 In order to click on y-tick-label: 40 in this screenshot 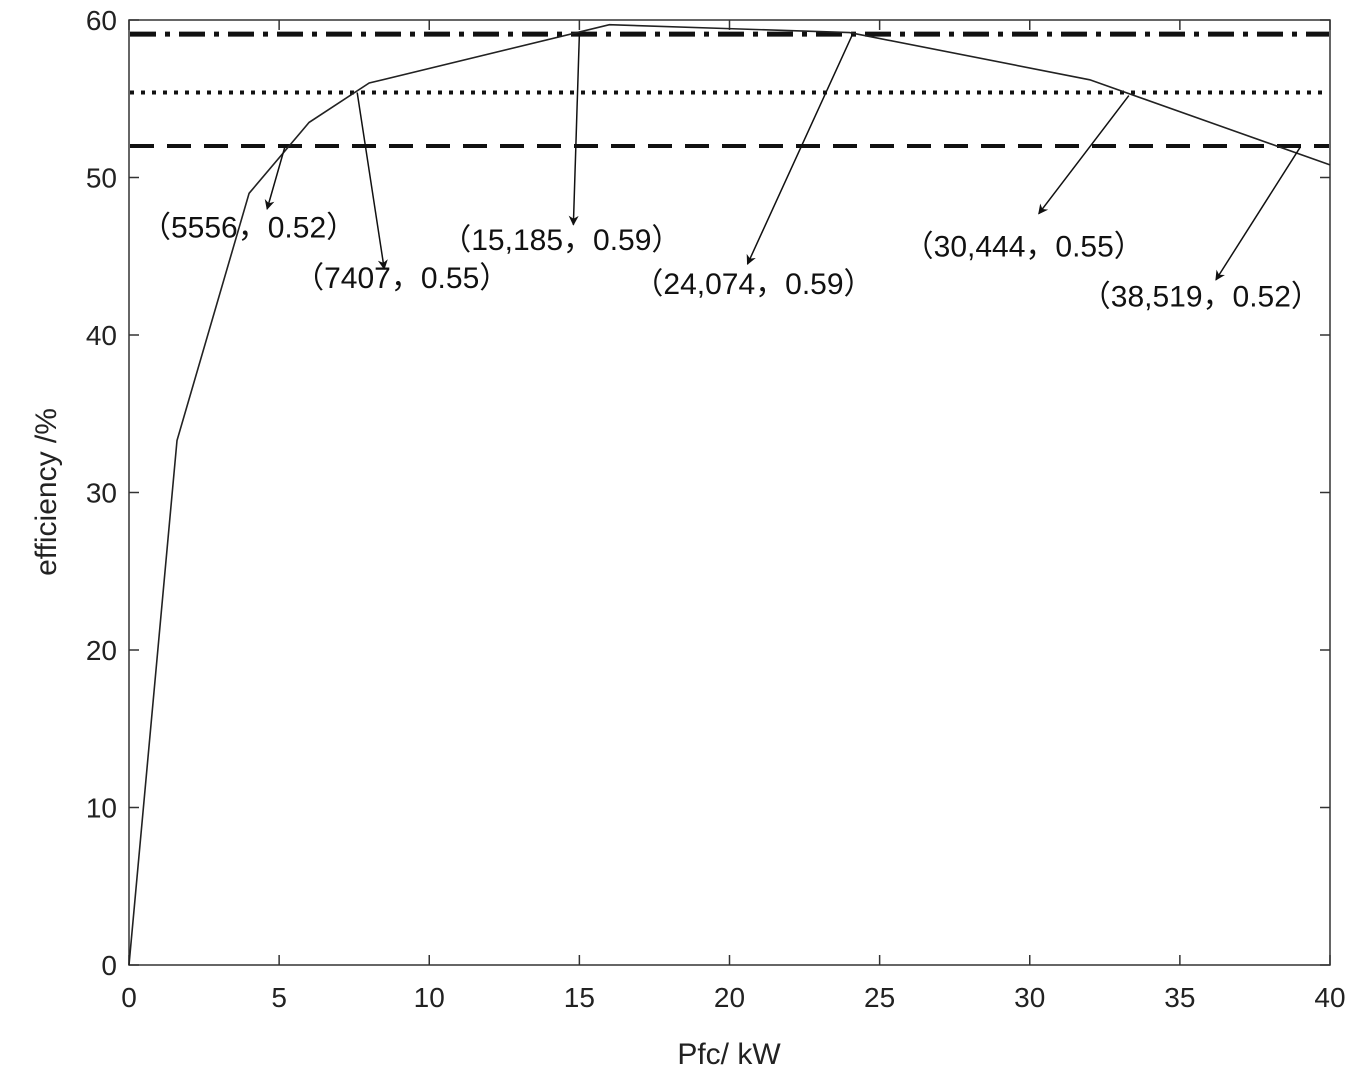, I will do `click(101, 335)`.